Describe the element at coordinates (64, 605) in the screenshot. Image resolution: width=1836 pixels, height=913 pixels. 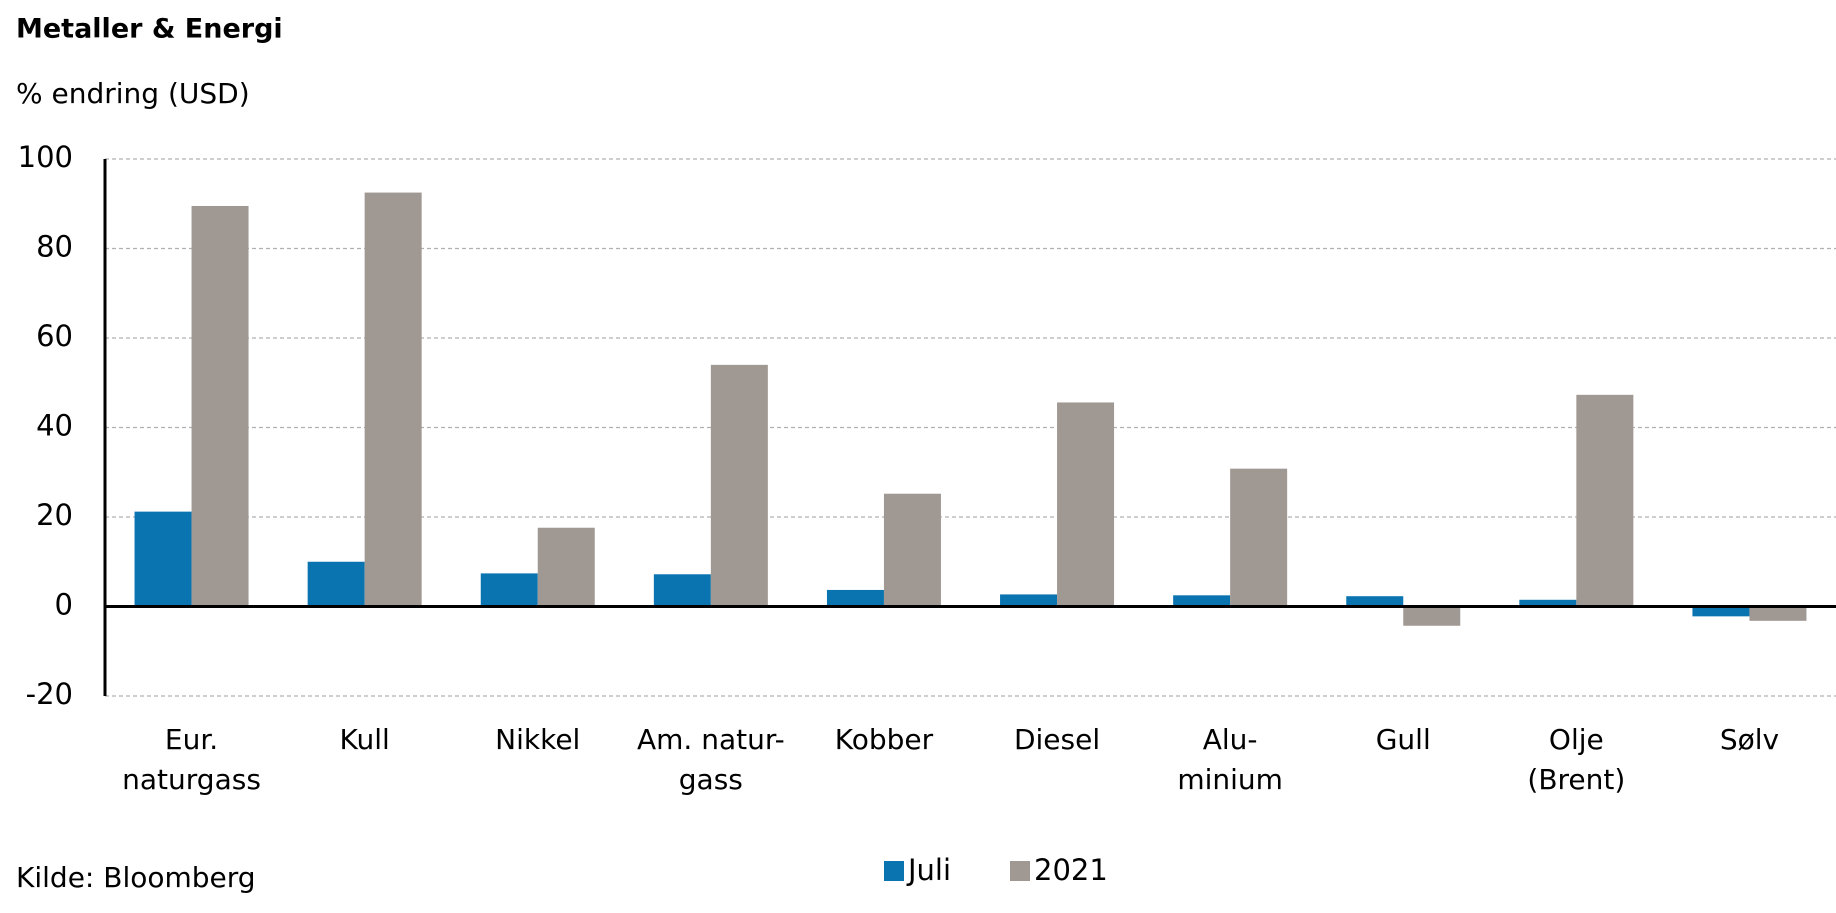
I see `y-tick-label: 0` at that location.